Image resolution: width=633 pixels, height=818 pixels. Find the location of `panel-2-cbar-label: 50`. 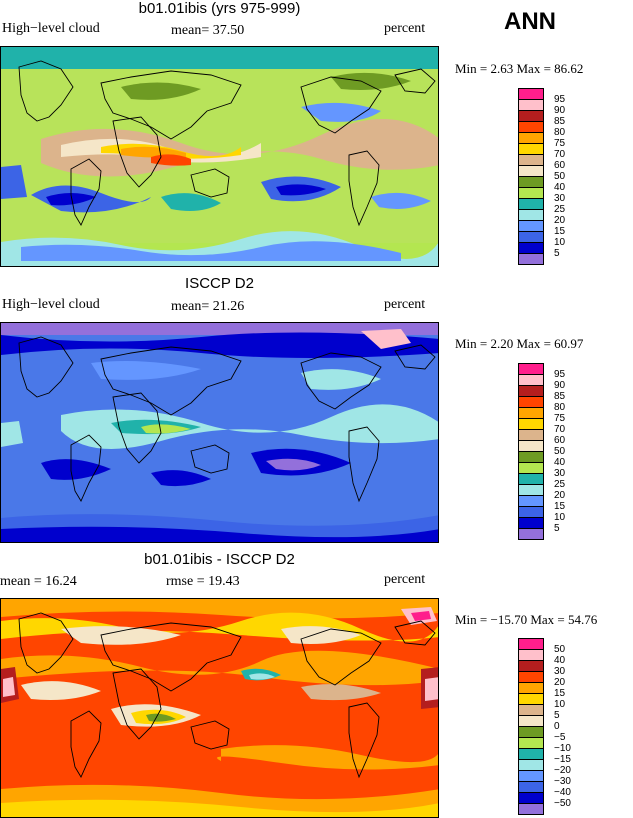

panel-2-cbar-label: 50 is located at coordinates (560, 451).